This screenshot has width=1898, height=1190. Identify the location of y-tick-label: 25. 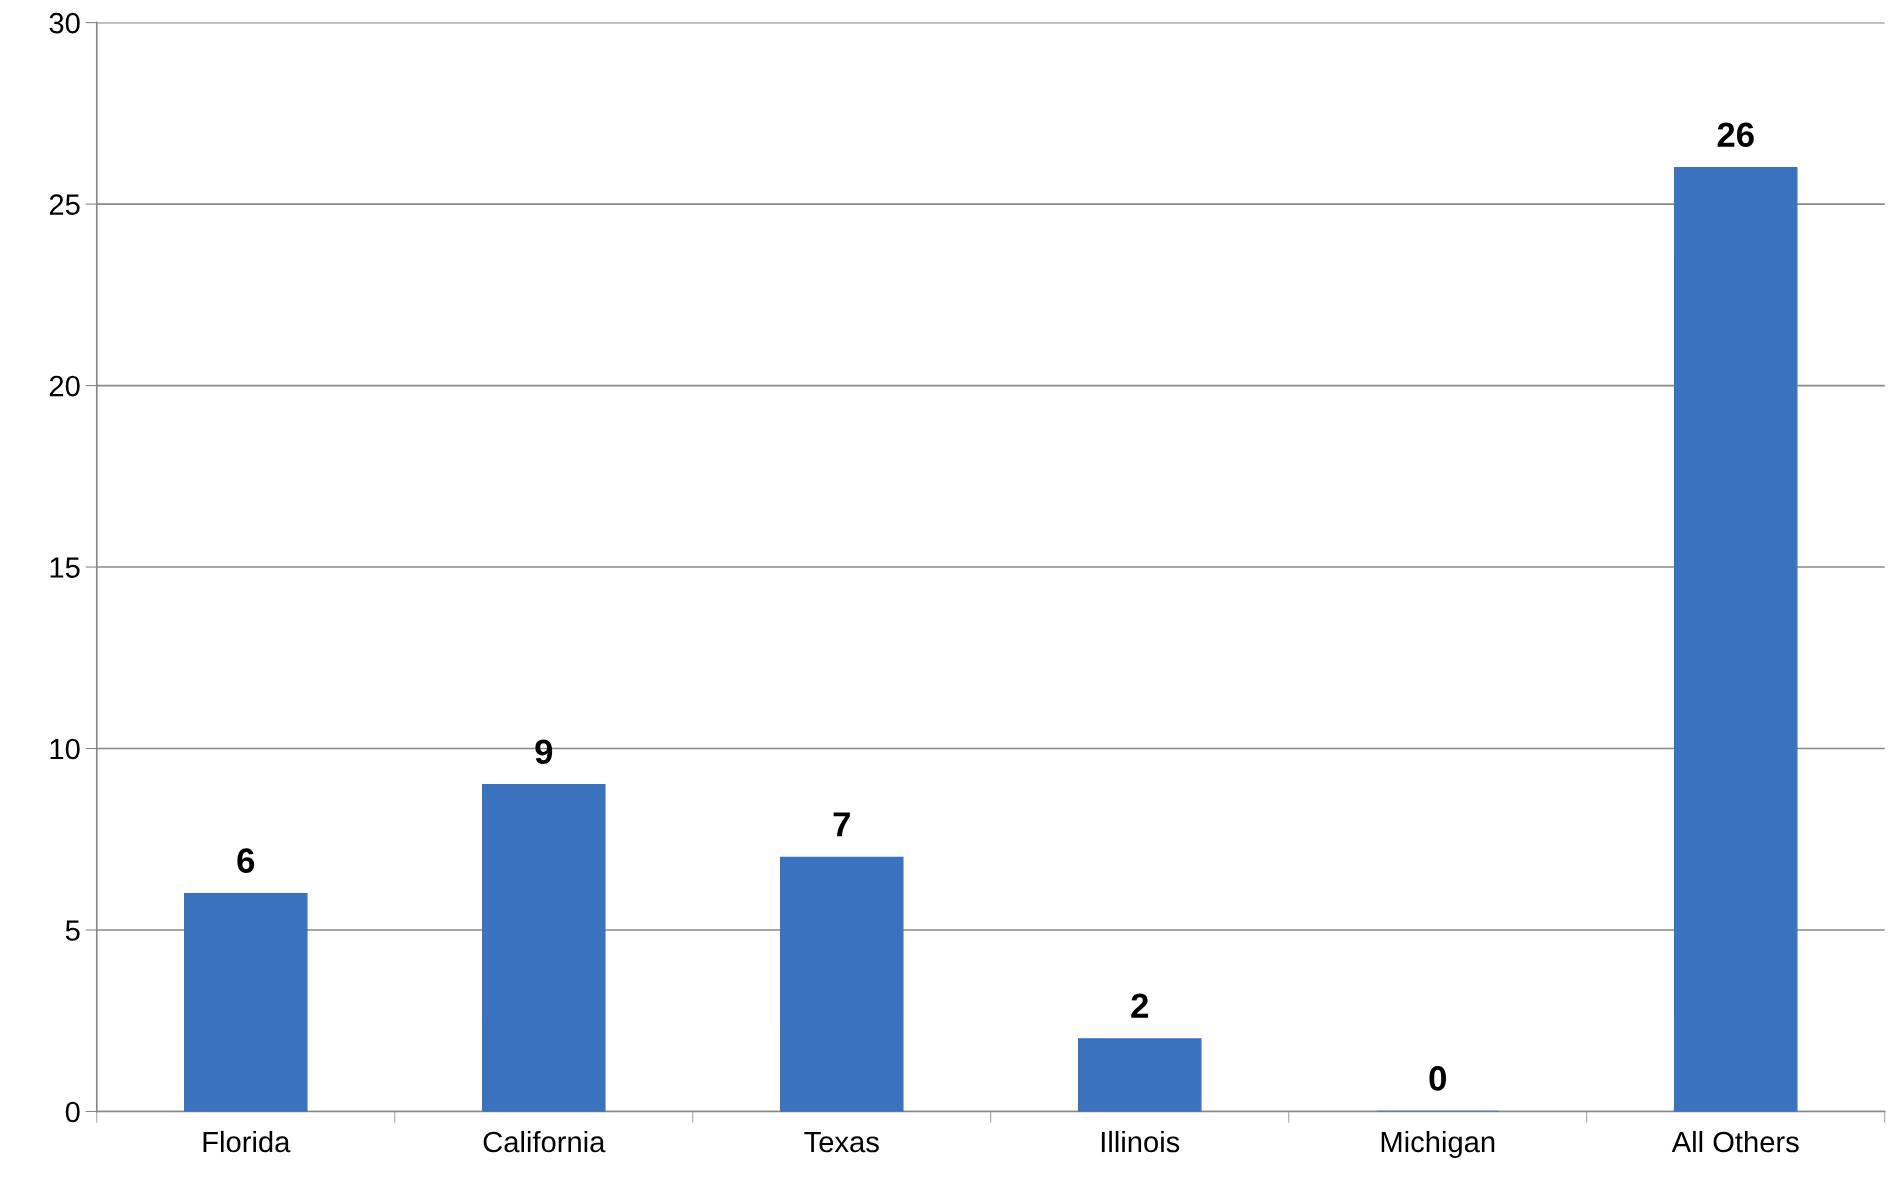
(64, 204).